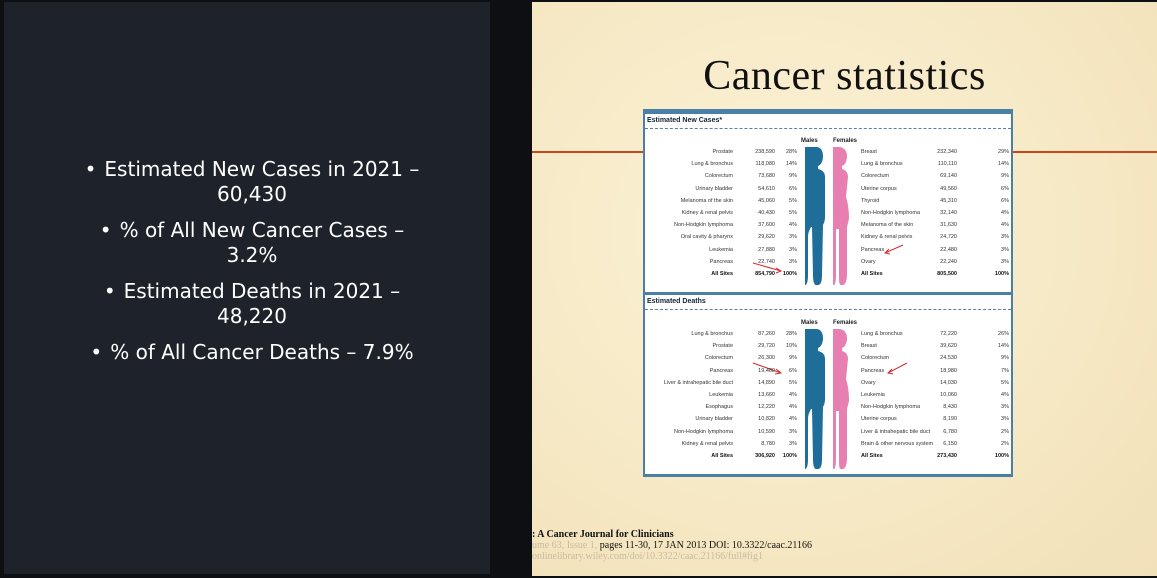 The width and height of the screenshot is (1157, 578). I want to click on site-name: Uterine corpus, so click(879, 188).